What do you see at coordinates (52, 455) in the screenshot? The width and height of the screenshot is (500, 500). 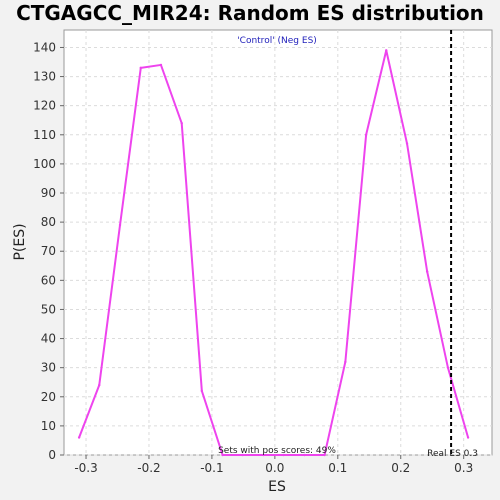 I see `y-tick-label: 0` at bounding box center [52, 455].